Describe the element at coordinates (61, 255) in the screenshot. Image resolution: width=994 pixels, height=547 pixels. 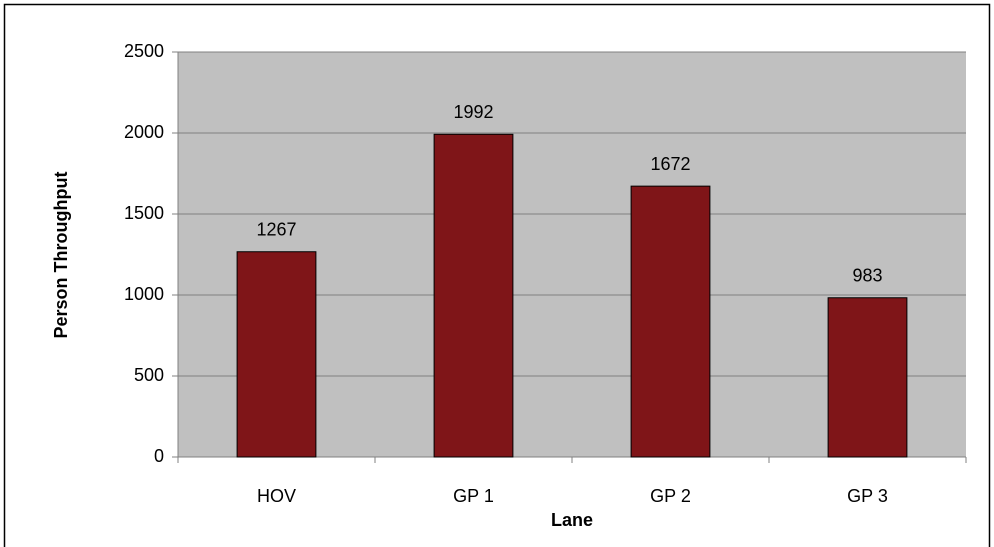
I see `y-axis-label: Person Throughput` at that location.